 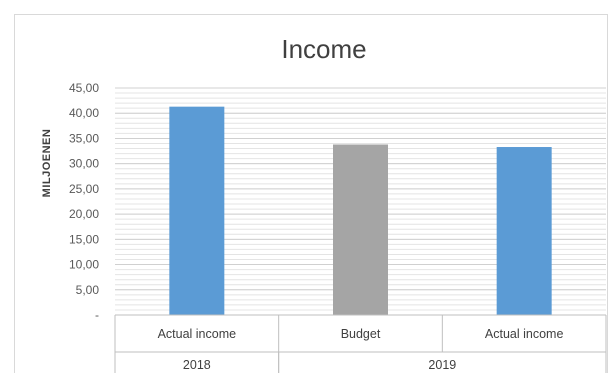 What do you see at coordinates (84, 214) in the screenshot?
I see `y-tick-label: 20,00` at bounding box center [84, 214].